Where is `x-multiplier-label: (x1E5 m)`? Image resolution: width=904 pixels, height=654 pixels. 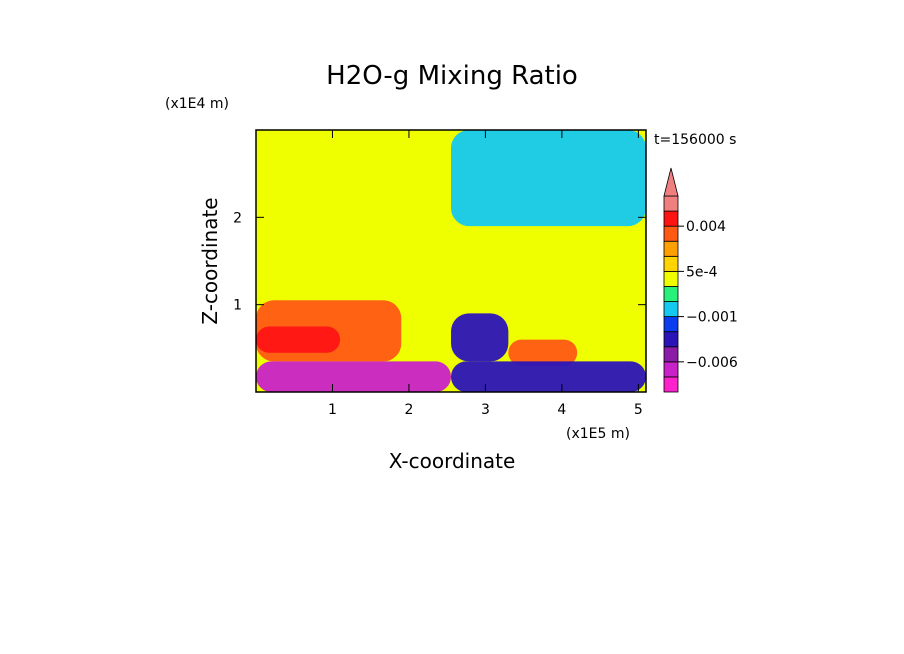
x-multiplier-label: (x1E5 m) is located at coordinates (598, 434).